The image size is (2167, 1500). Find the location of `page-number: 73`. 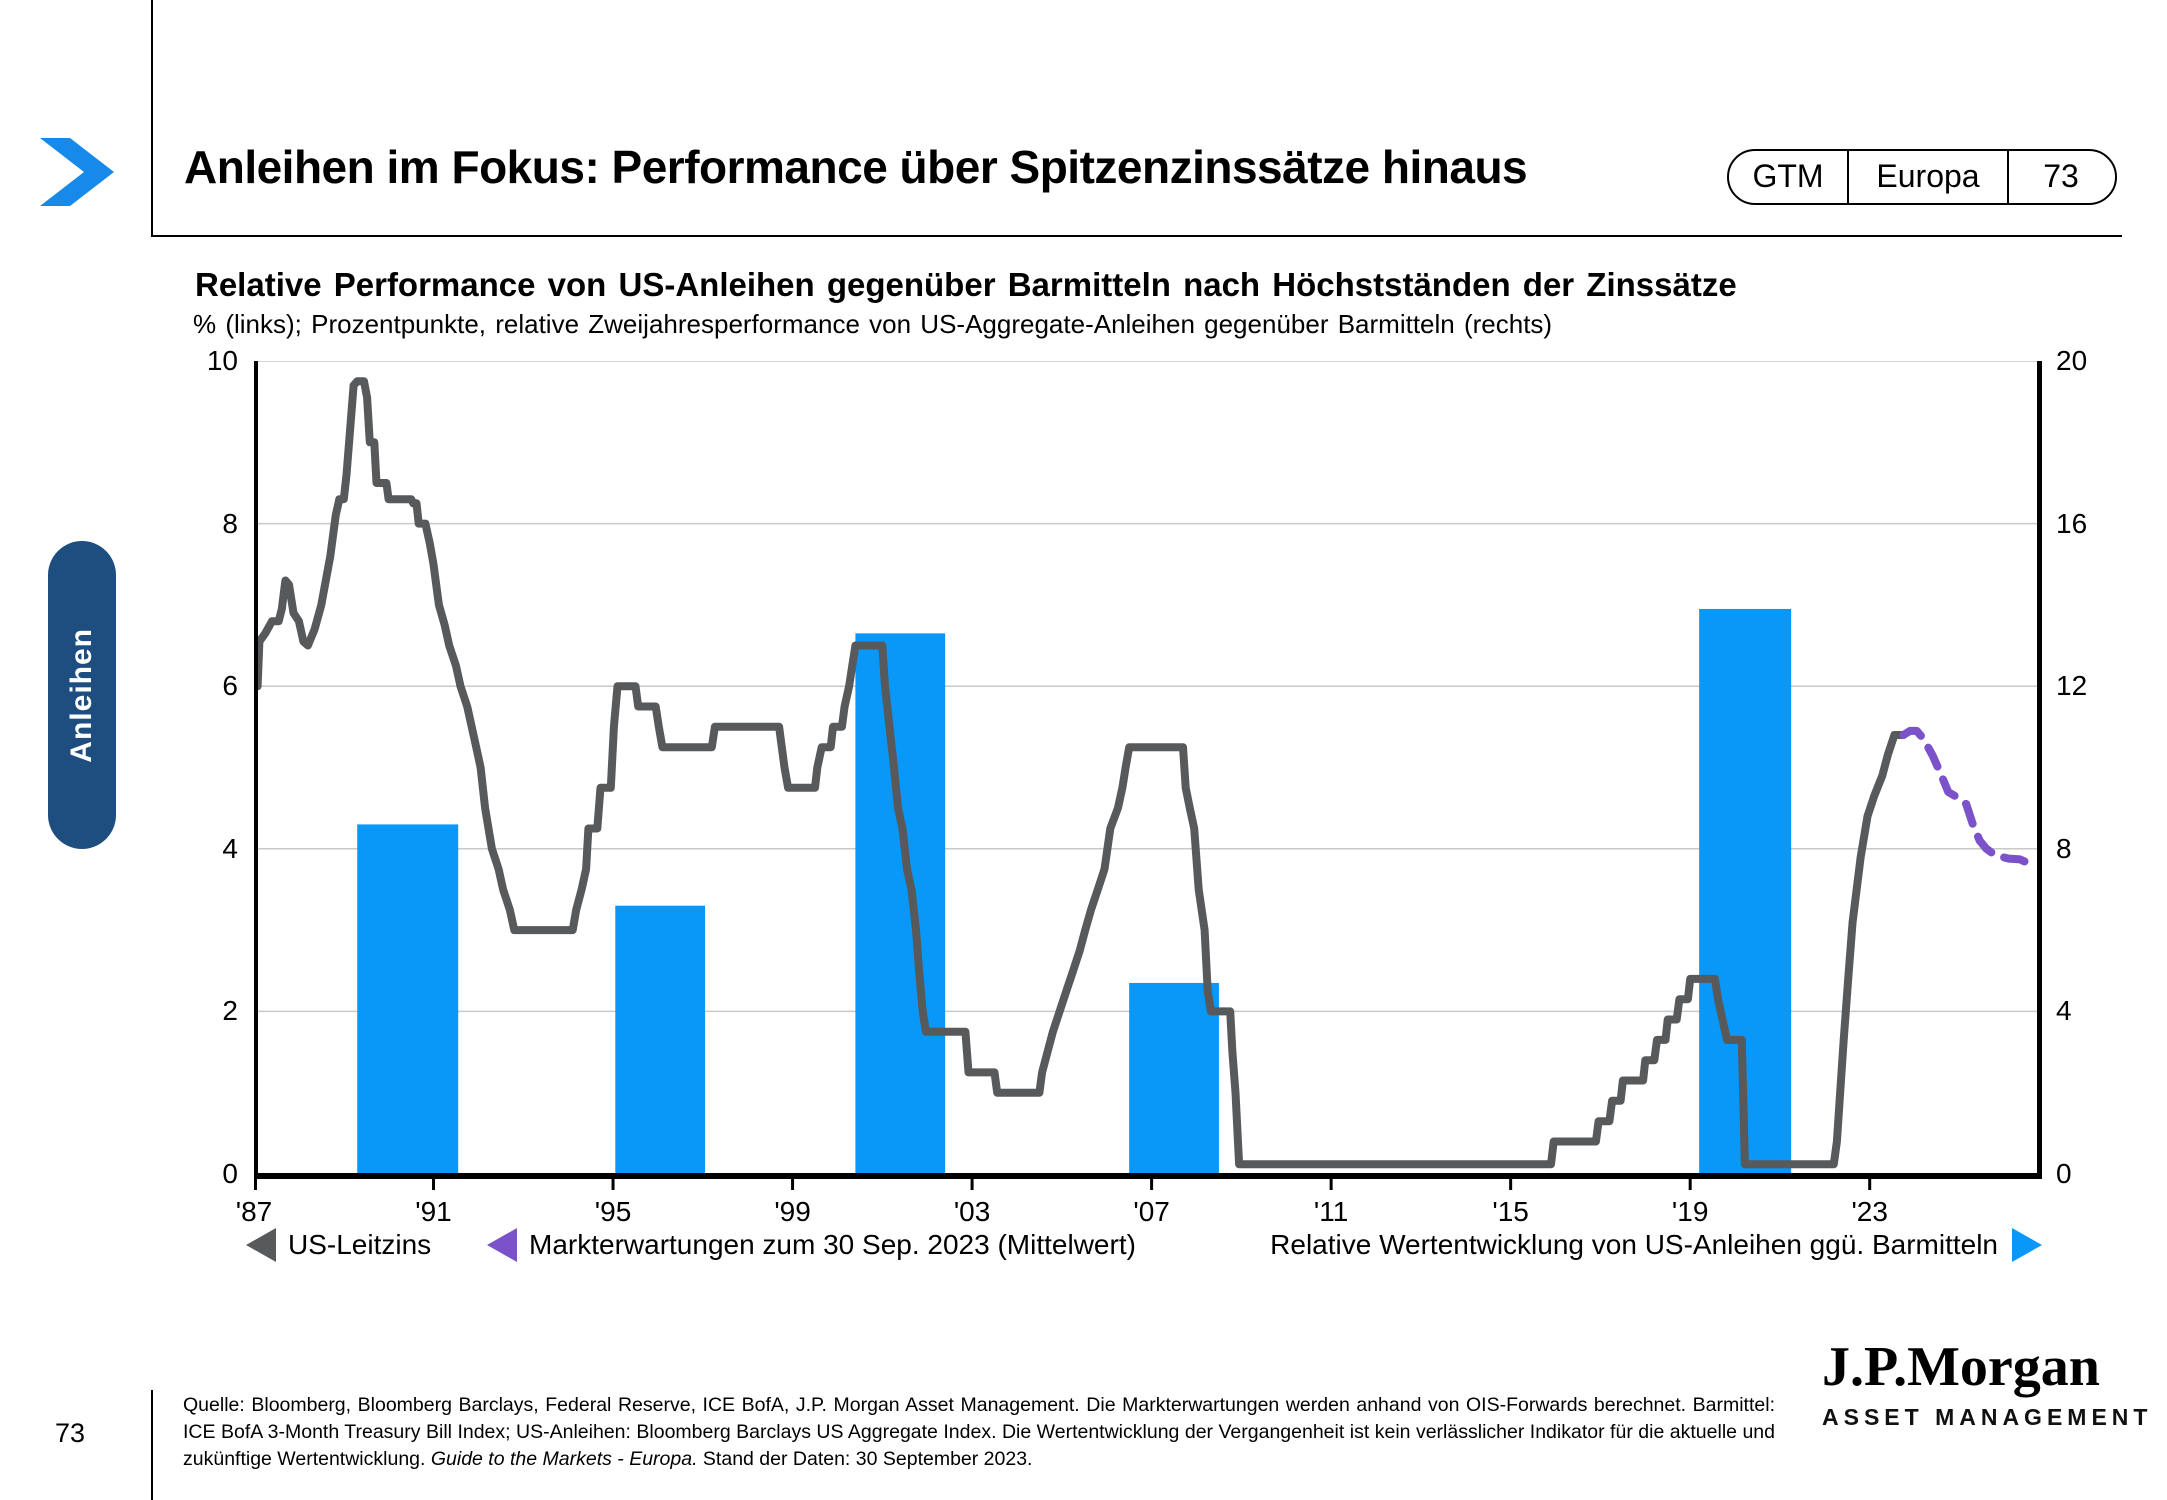

page-number: 73 is located at coordinates (70, 1433).